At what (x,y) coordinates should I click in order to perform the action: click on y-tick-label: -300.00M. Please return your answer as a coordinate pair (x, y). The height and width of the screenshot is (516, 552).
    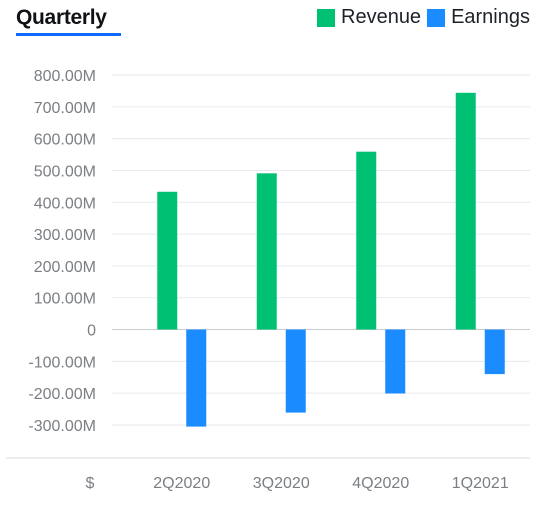
    Looking at the image, I should click on (62, 426).